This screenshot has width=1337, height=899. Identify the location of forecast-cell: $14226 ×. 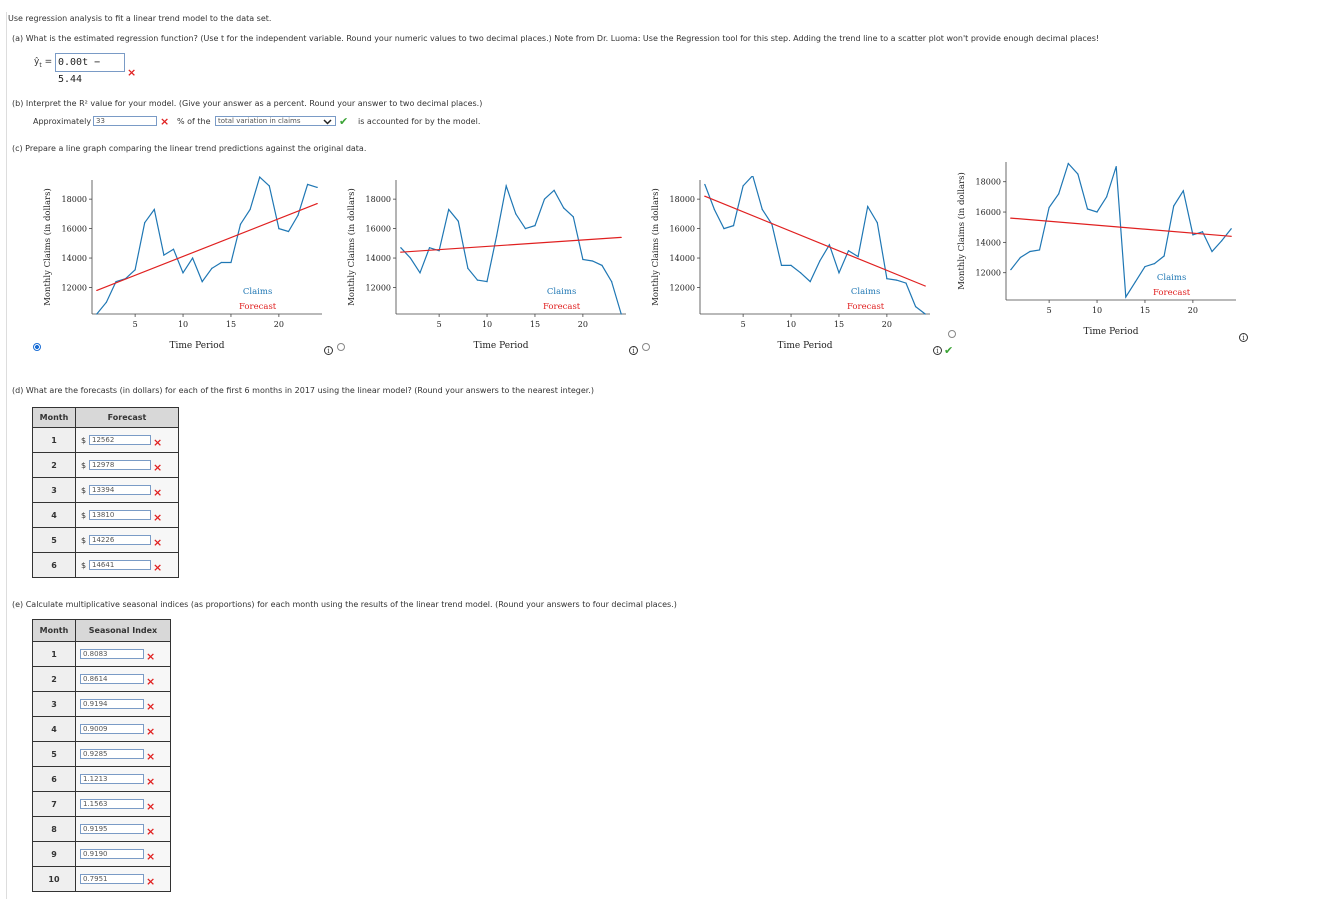
(127, 540).